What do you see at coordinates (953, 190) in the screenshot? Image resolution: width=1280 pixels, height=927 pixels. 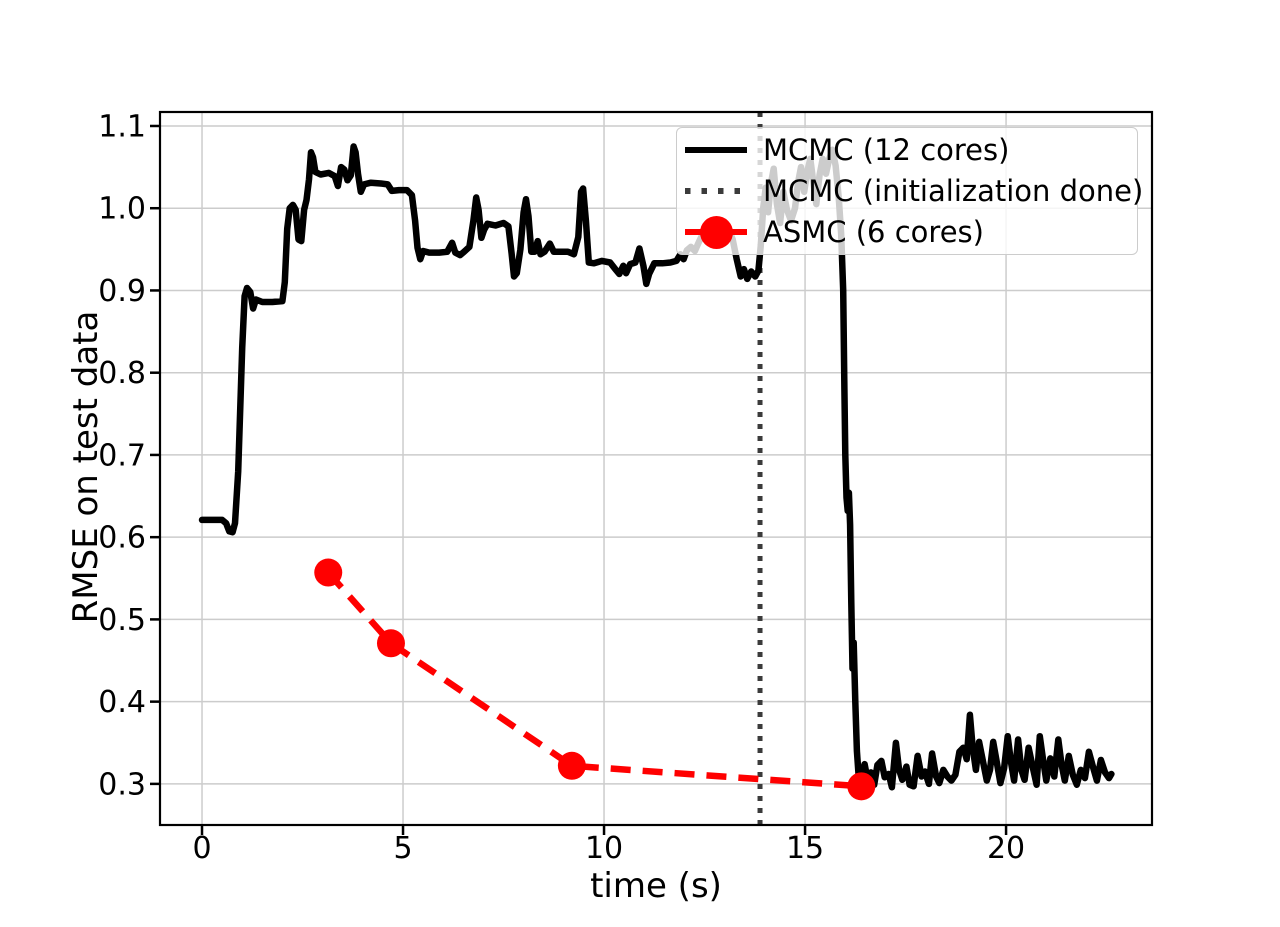 I see `legend-item-label: MCMC (initialization done)` at bounding box center [953, 190].